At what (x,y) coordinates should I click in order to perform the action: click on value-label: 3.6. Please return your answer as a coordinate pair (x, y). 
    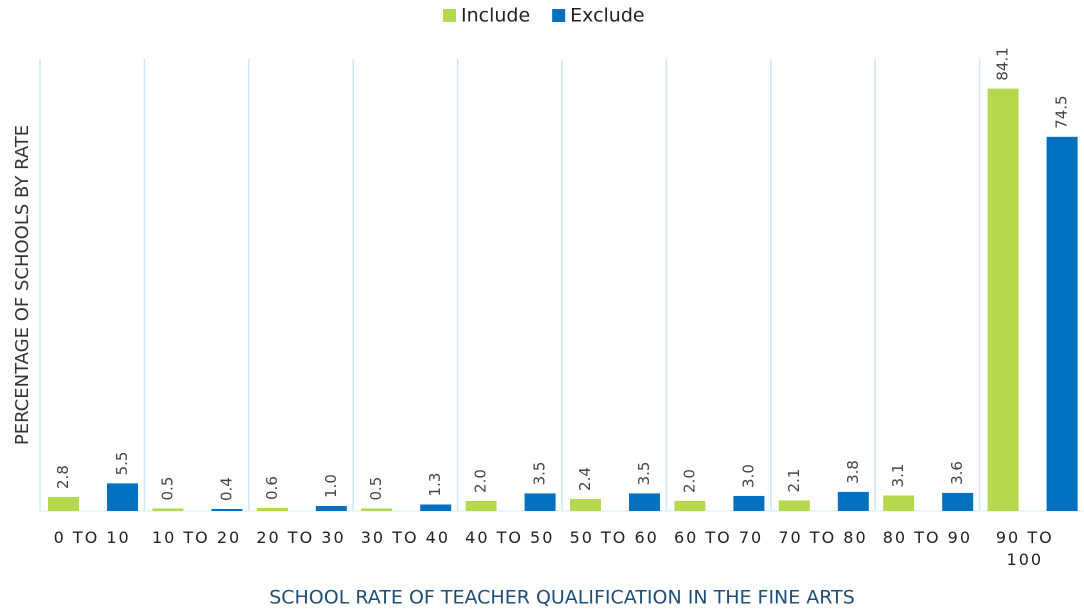
    Looking at the image, I should click on (957, 473).